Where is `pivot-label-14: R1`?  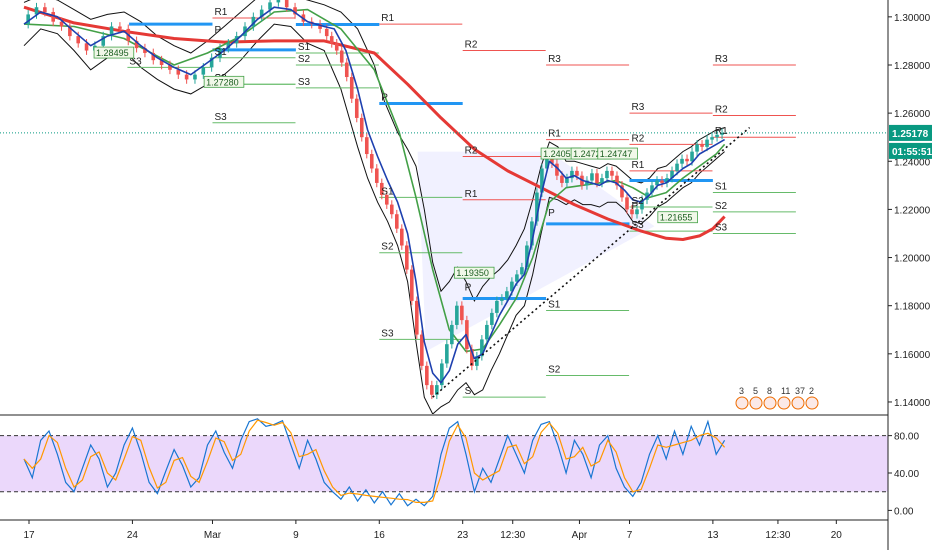
pivot-label-14: R1 is located at coordinates (471, 194).